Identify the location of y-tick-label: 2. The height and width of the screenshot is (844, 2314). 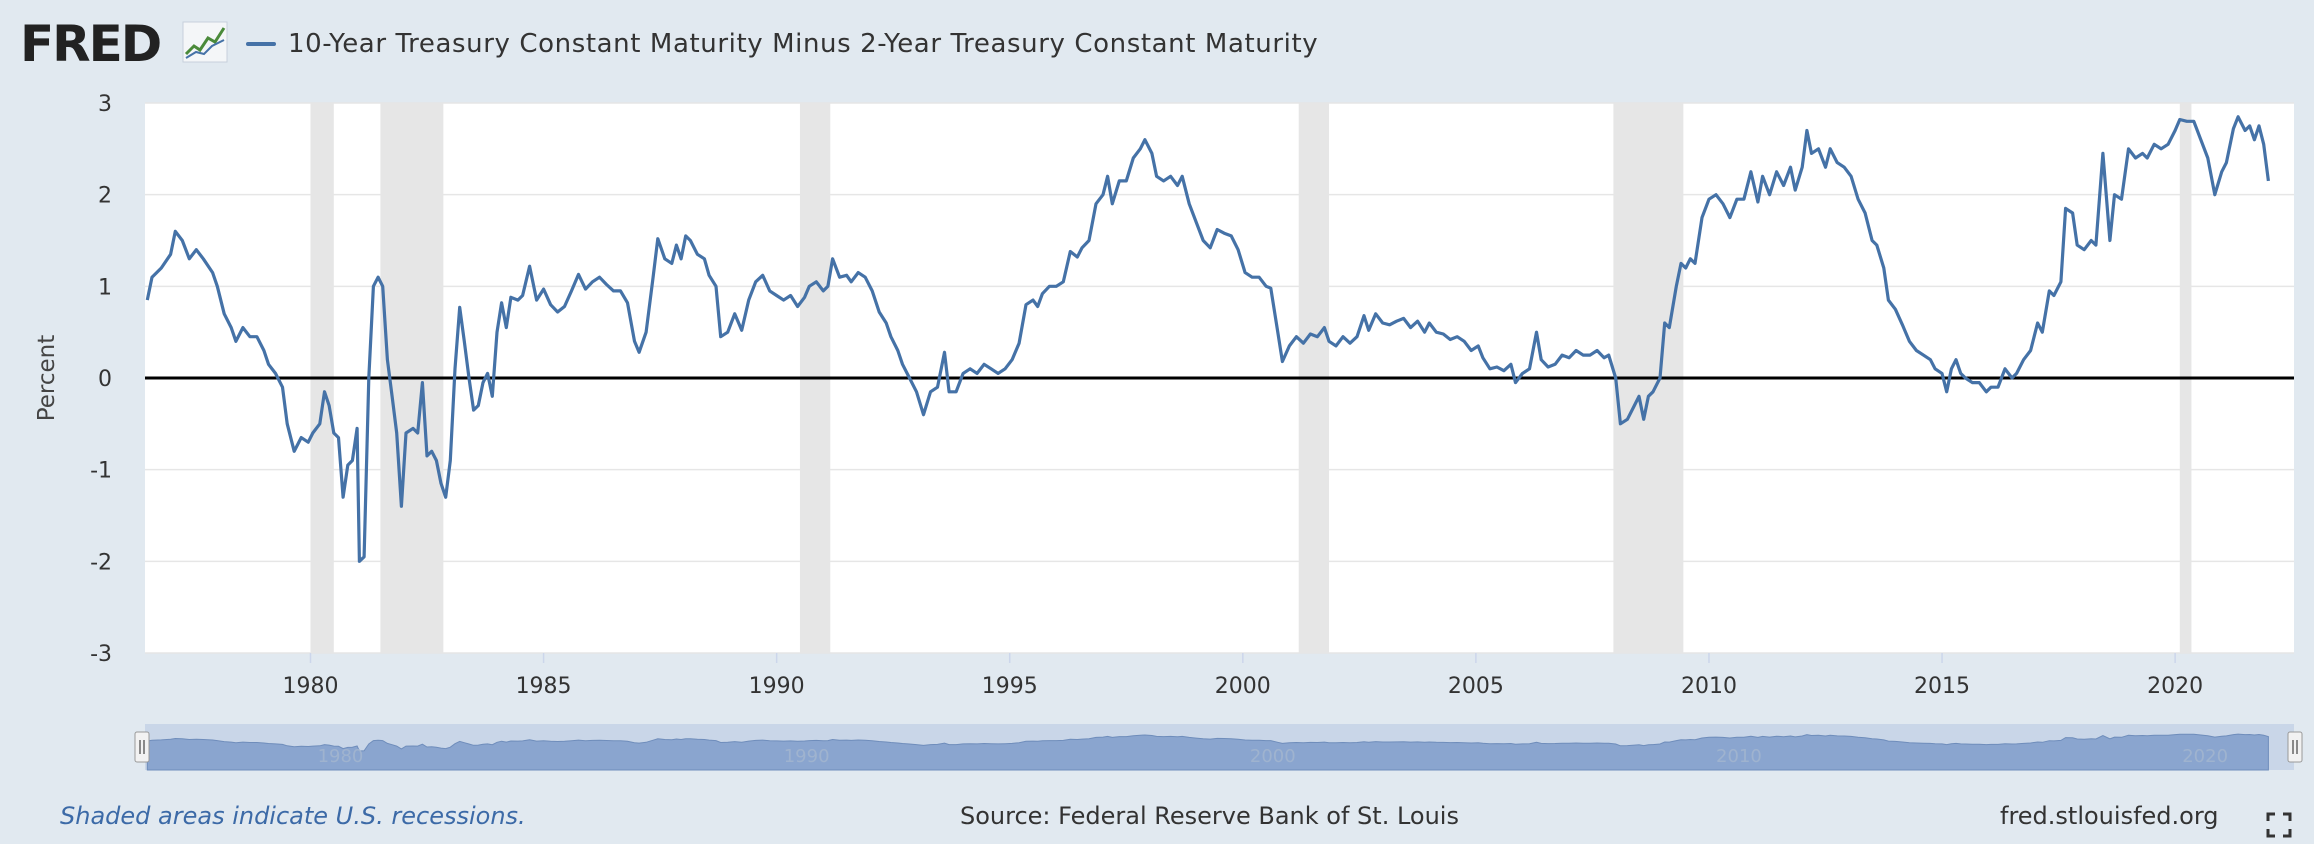
(105, 196).